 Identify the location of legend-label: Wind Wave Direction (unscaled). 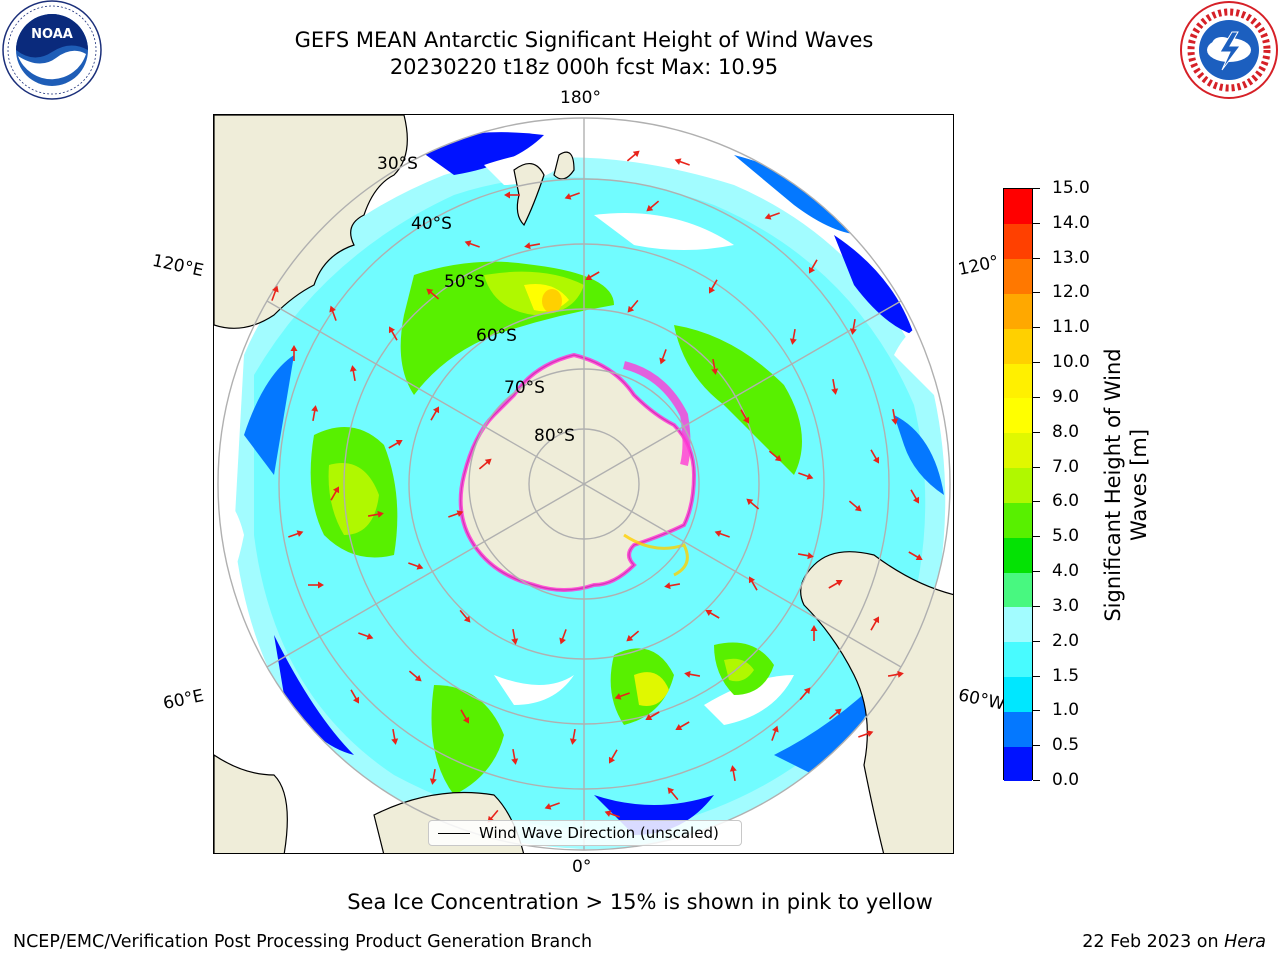
(599, 833).